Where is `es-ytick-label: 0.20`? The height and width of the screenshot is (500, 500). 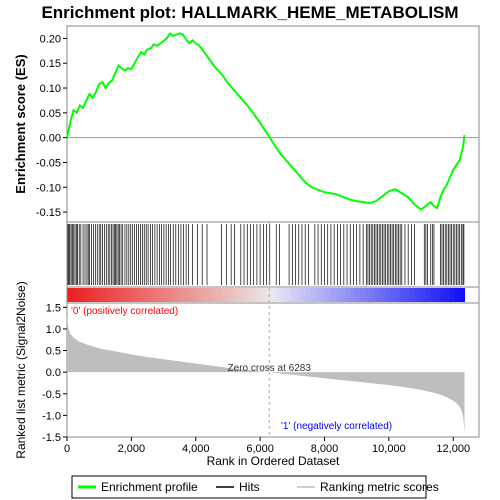 es-ytick-label: 0.20 is located at coordinates (50, 39).